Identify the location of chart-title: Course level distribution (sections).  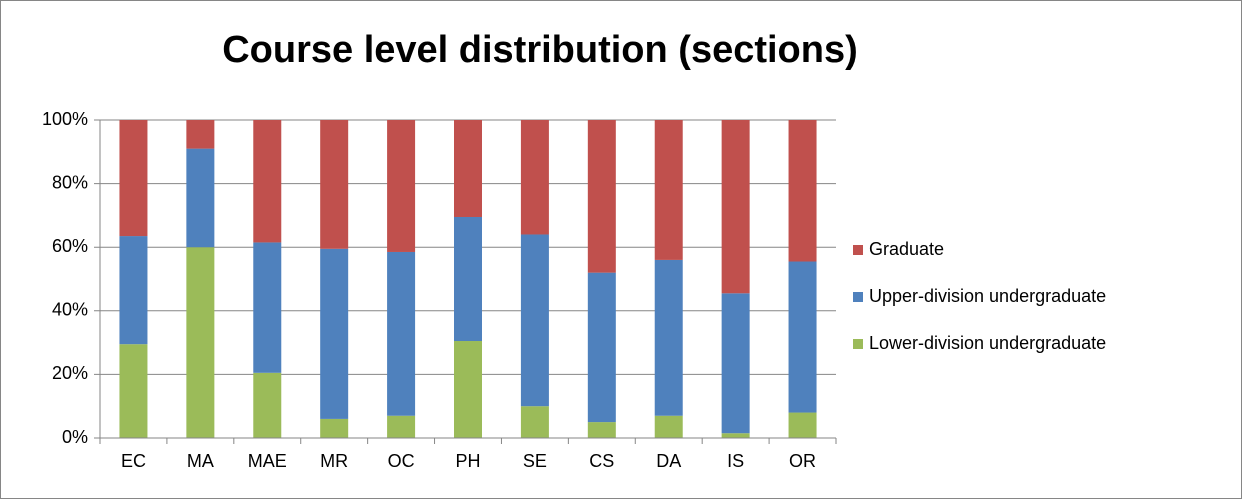
(540, 50).